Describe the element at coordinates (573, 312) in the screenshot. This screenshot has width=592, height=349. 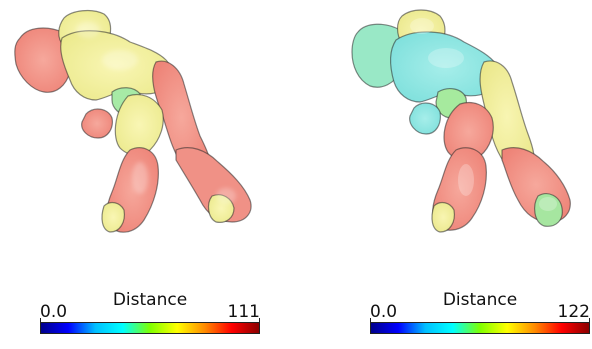
I see `legend-max-label: 122` at that location.